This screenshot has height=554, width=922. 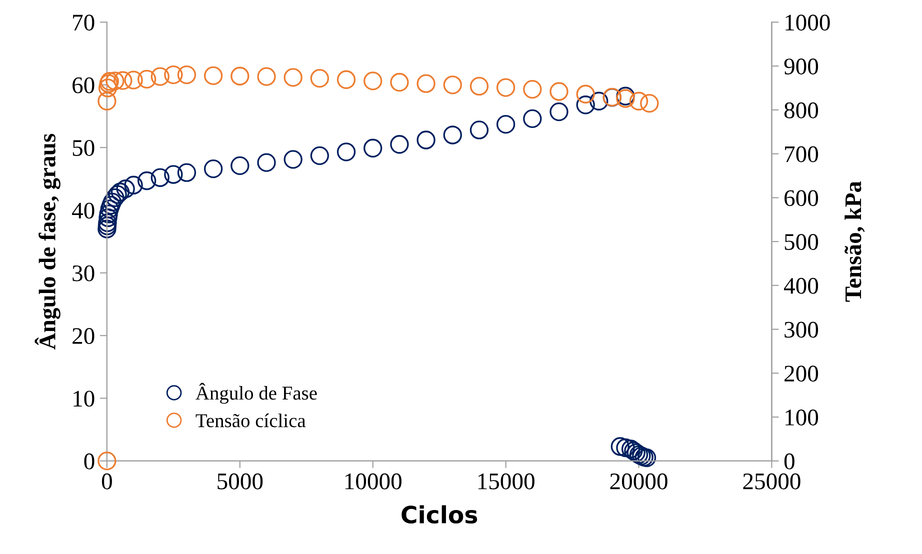 I want to click on y2-axis-title: Tensão, kPa, so click(x=854, y=241).